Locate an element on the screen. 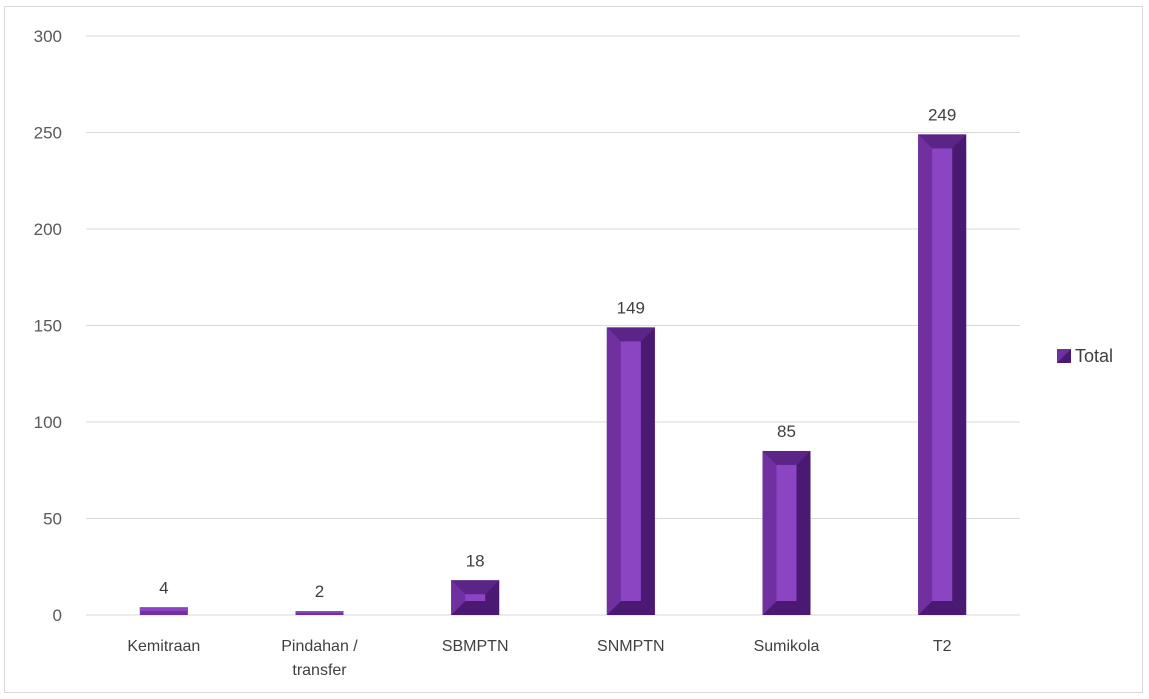 Image resolution: width=1149 pixels, height=699 pixels. y-tick-label: 150 is located at coordinates (48, 326).